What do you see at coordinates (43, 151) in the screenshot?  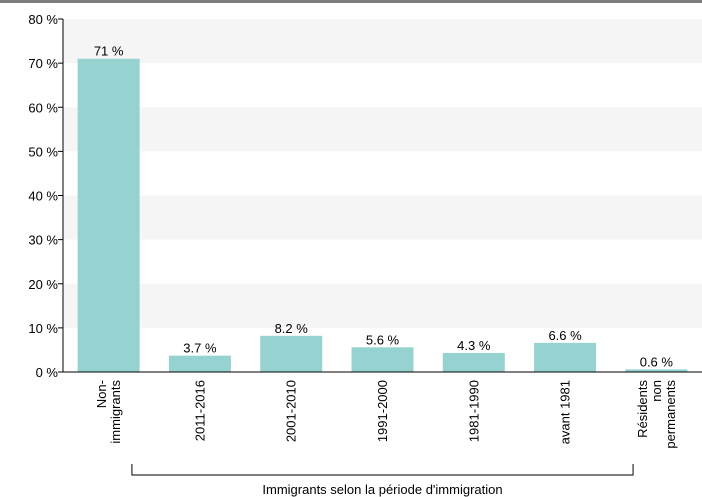 I see `y-tick-label: 50 %` at bounding box center [43, 151].